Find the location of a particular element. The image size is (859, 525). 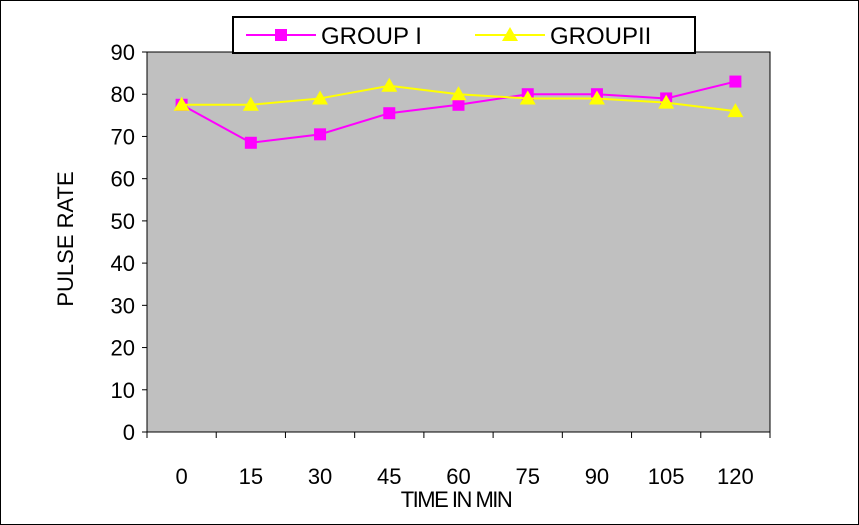

y-tick-label: 80 is located at coordinates (123, 94).